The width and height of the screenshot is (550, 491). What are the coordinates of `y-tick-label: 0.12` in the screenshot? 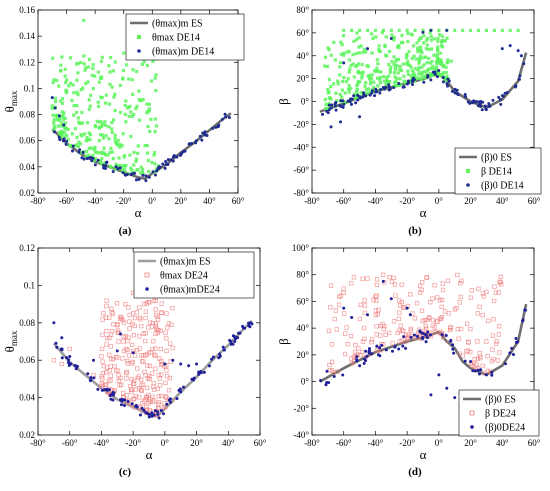 It's located at (27, 62).